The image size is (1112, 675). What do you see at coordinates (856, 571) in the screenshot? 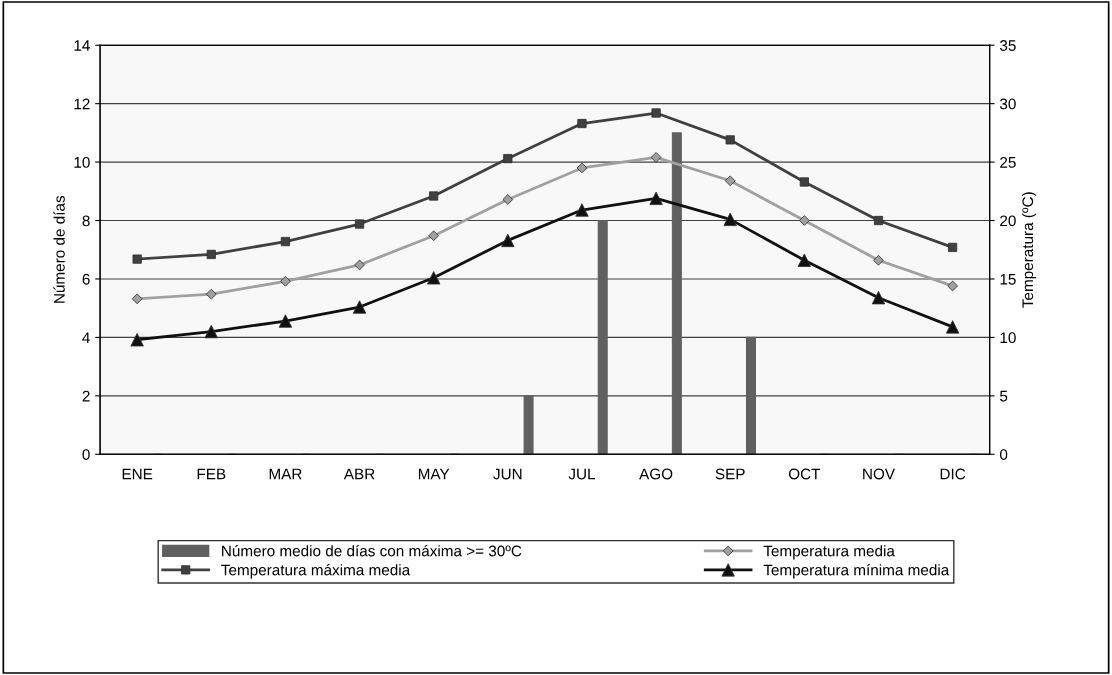
I see `legend-label: Temperatura mínima media` at bounding box center [856, 571].